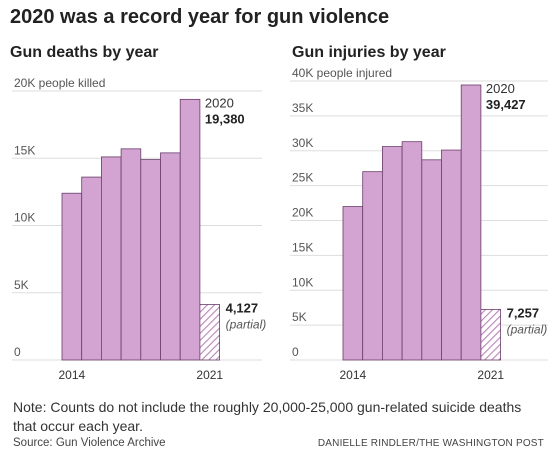 Image resolution: width=558 pixels, height=452 pixels. What do you see at coordinates (342, 73) in the screenshot?
I see `injuries-y-axis-label: 40K people injured` at bounding box center [342, 73].